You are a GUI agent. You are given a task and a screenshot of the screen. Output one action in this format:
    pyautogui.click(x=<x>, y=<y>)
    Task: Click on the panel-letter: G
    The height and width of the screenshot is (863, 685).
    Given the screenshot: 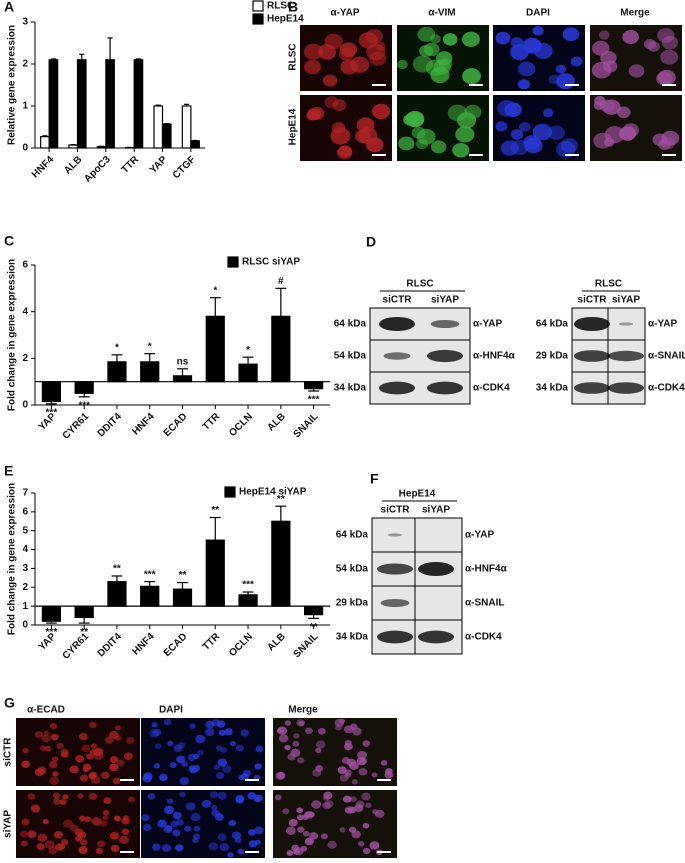 What is the action you would take?
    pyautogui.click(x=9, y=703)
    